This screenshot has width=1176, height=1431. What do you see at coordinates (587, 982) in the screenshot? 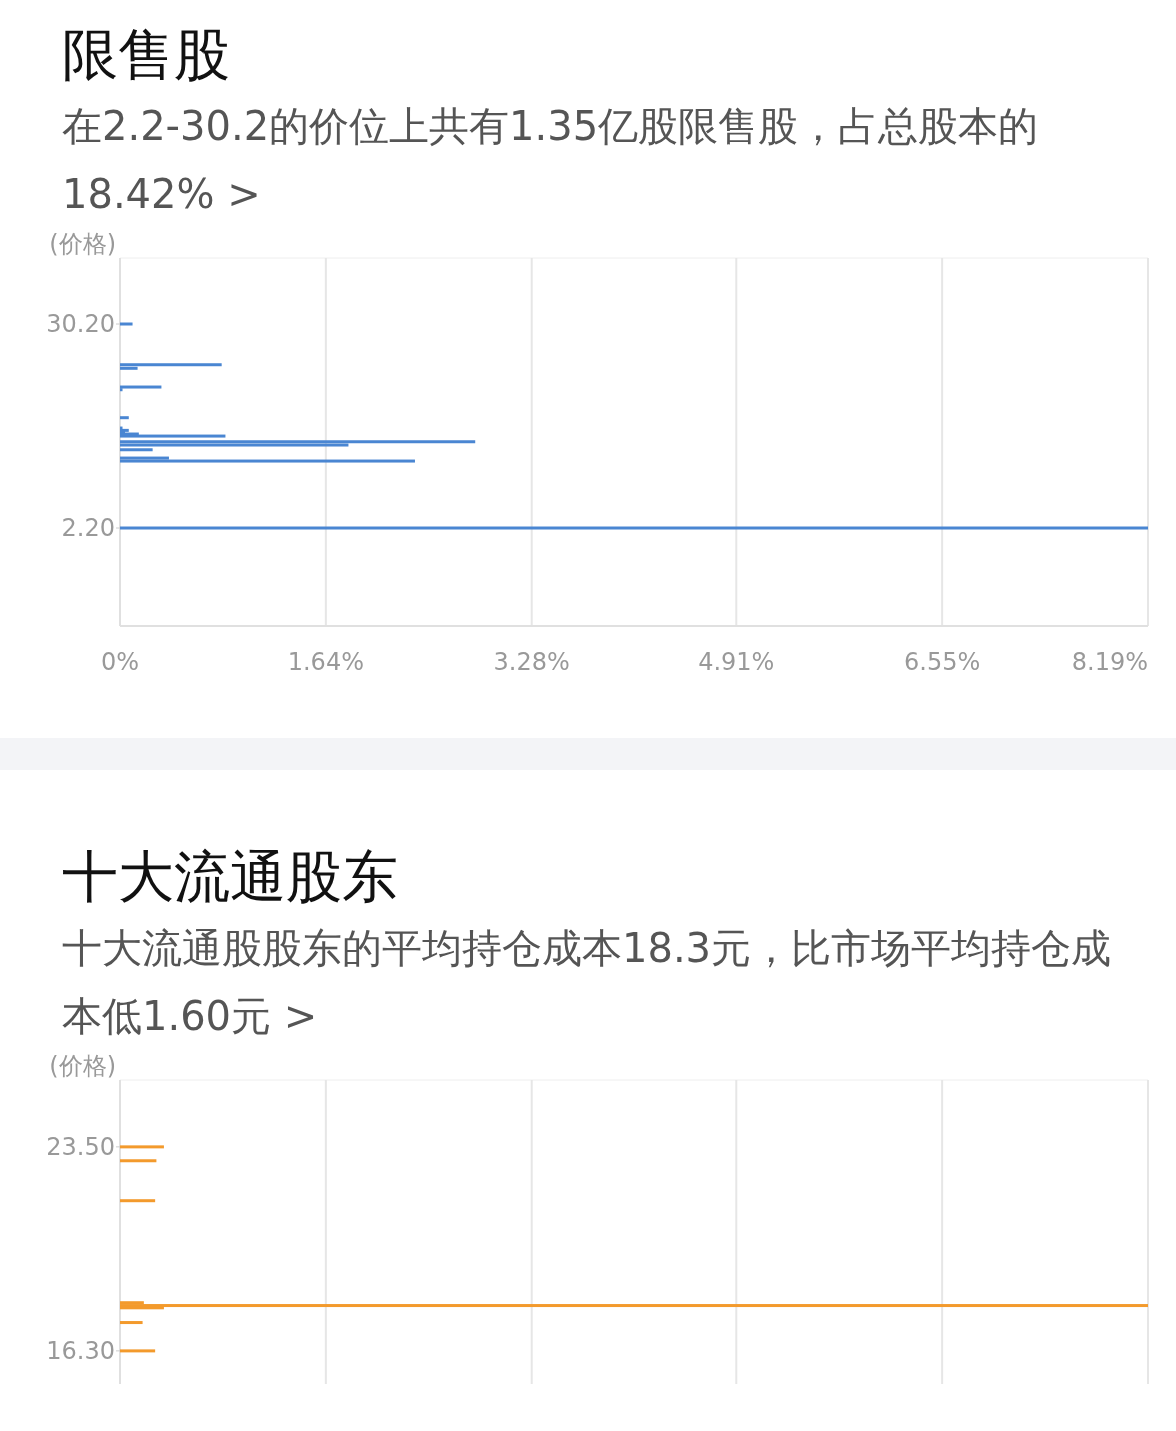
I see `chart-subtitle: 十大流通股股东的平均持仓成本18.3元，比市场平均持仓成本低1.60元 >` at bounding box center [587, 982].